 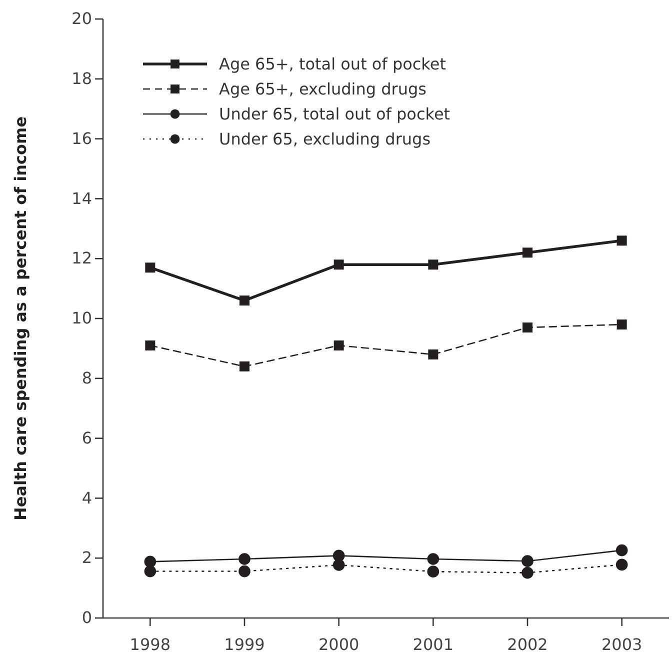 What do you see at coordinates (334, 114) in the screenshot?
I see `legend-label: Under 65, total out of pocket` at bounding box center [334, 114].